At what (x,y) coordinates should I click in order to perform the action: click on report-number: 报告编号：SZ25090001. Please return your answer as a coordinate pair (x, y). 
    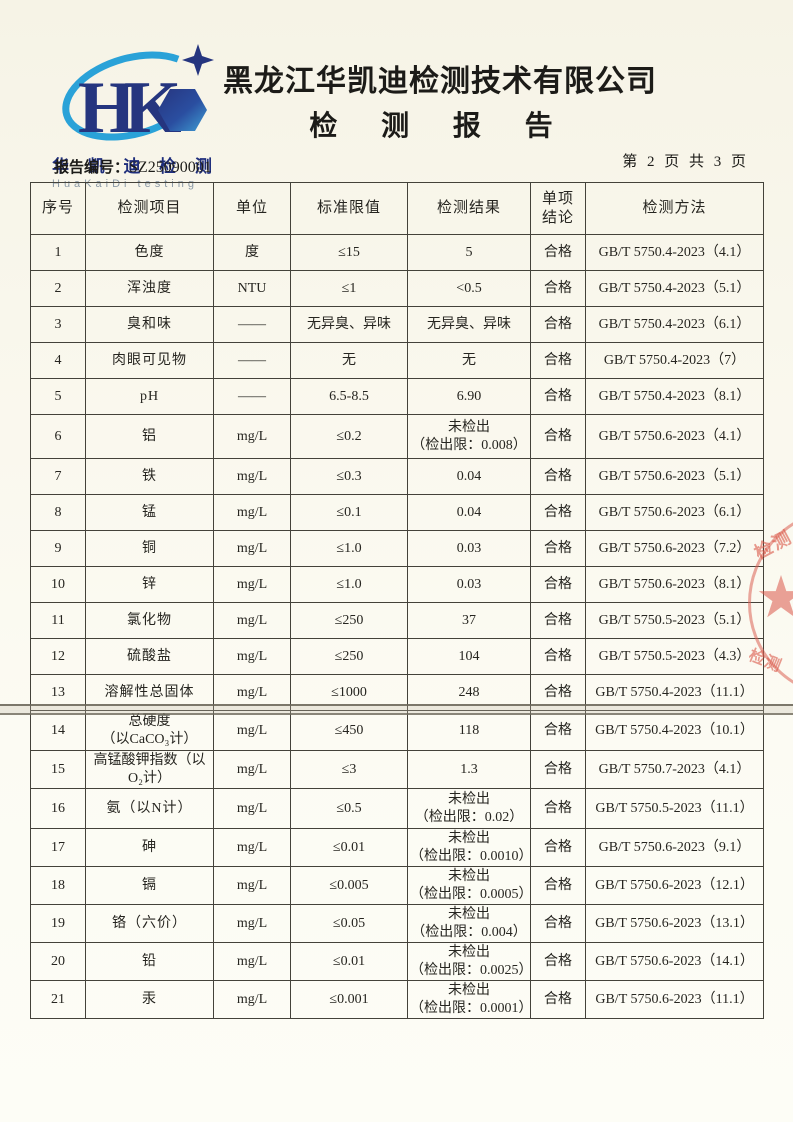
    Looking at the image, I should click on (133, 166).